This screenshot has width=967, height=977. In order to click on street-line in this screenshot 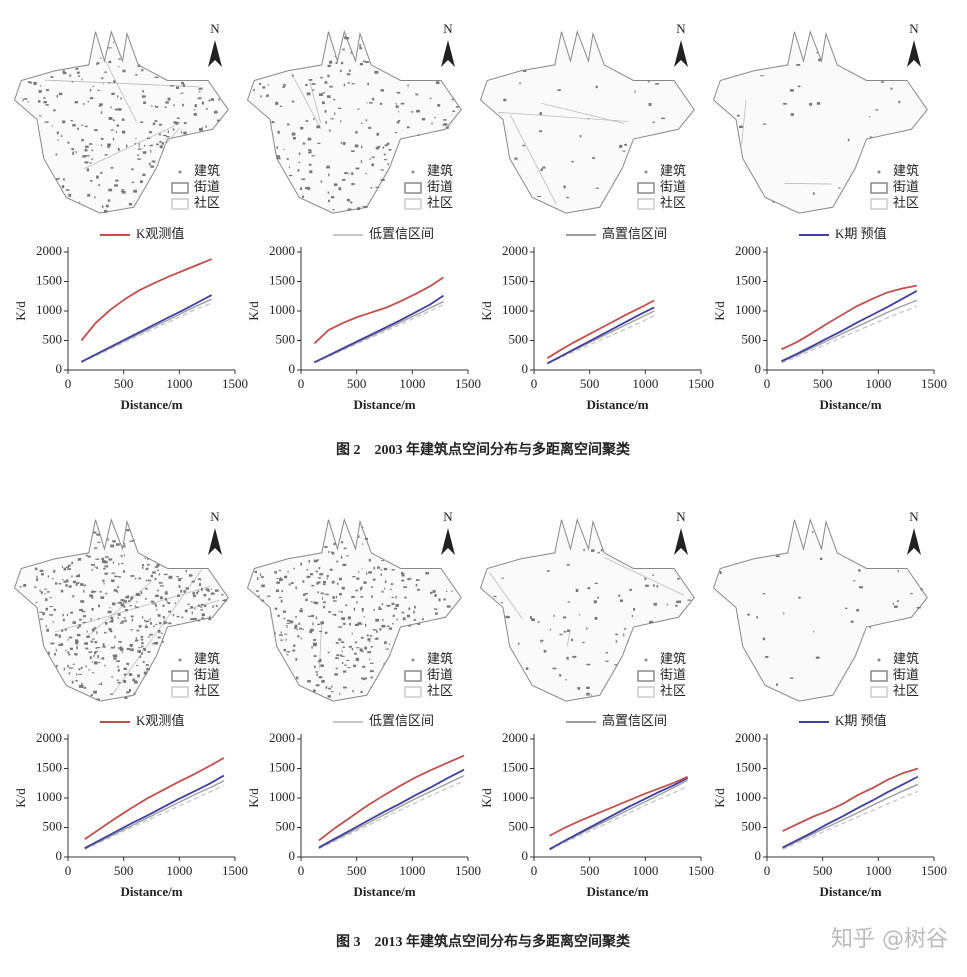, I will do `click(568, 638)`.